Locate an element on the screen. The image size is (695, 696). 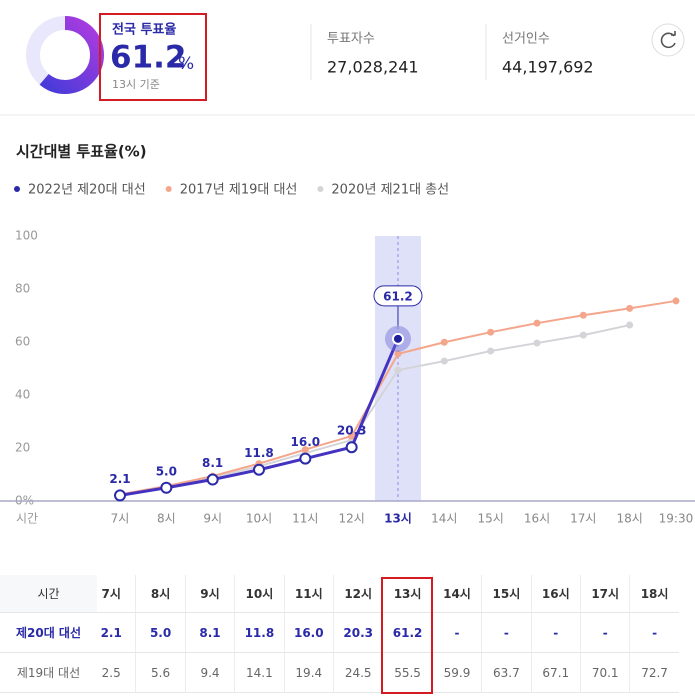
x-tick-label: 15시 is located at coordinates (490, 519).